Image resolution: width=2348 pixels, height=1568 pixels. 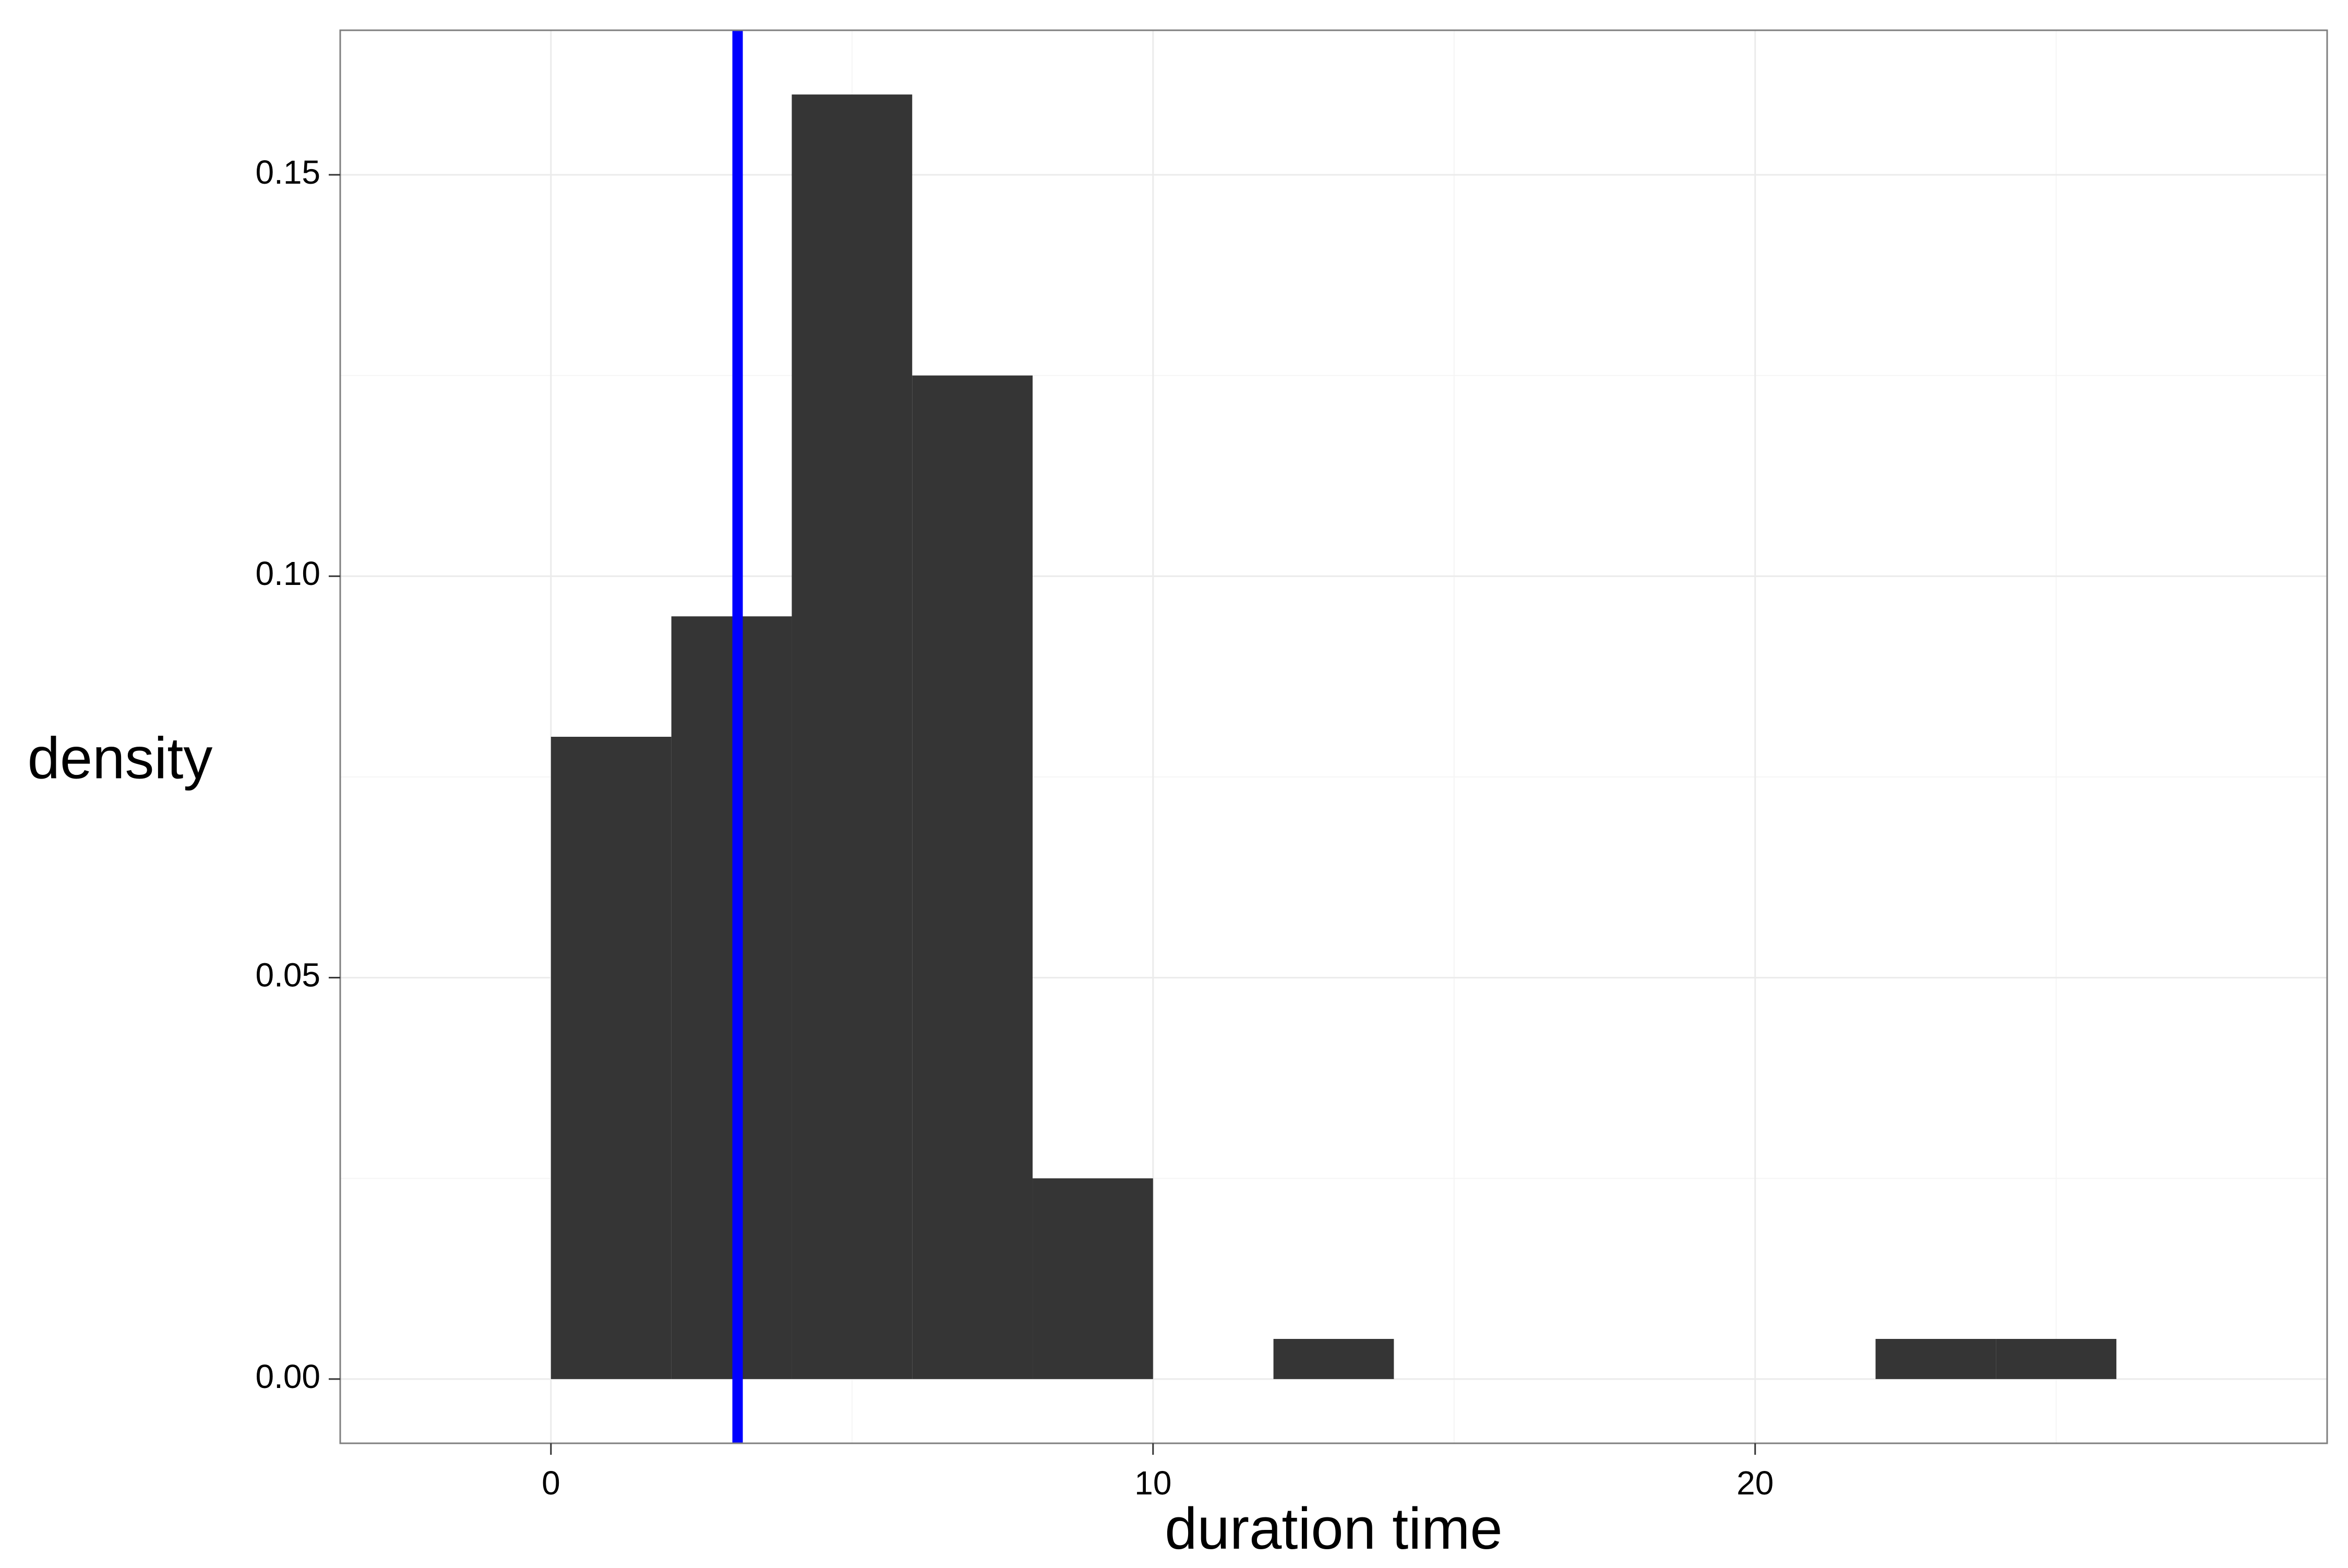 What do you see at coordinates (551, 1483) in the screenshot?
I see `x-tick-label: 0` at bounding box center [551, 1483].